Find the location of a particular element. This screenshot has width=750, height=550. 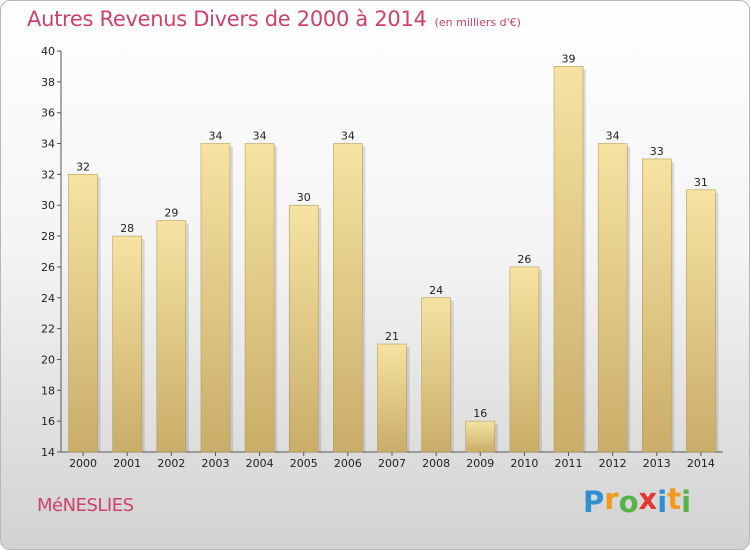

y-tick-label: 40 is located at coordinates (48, 51).